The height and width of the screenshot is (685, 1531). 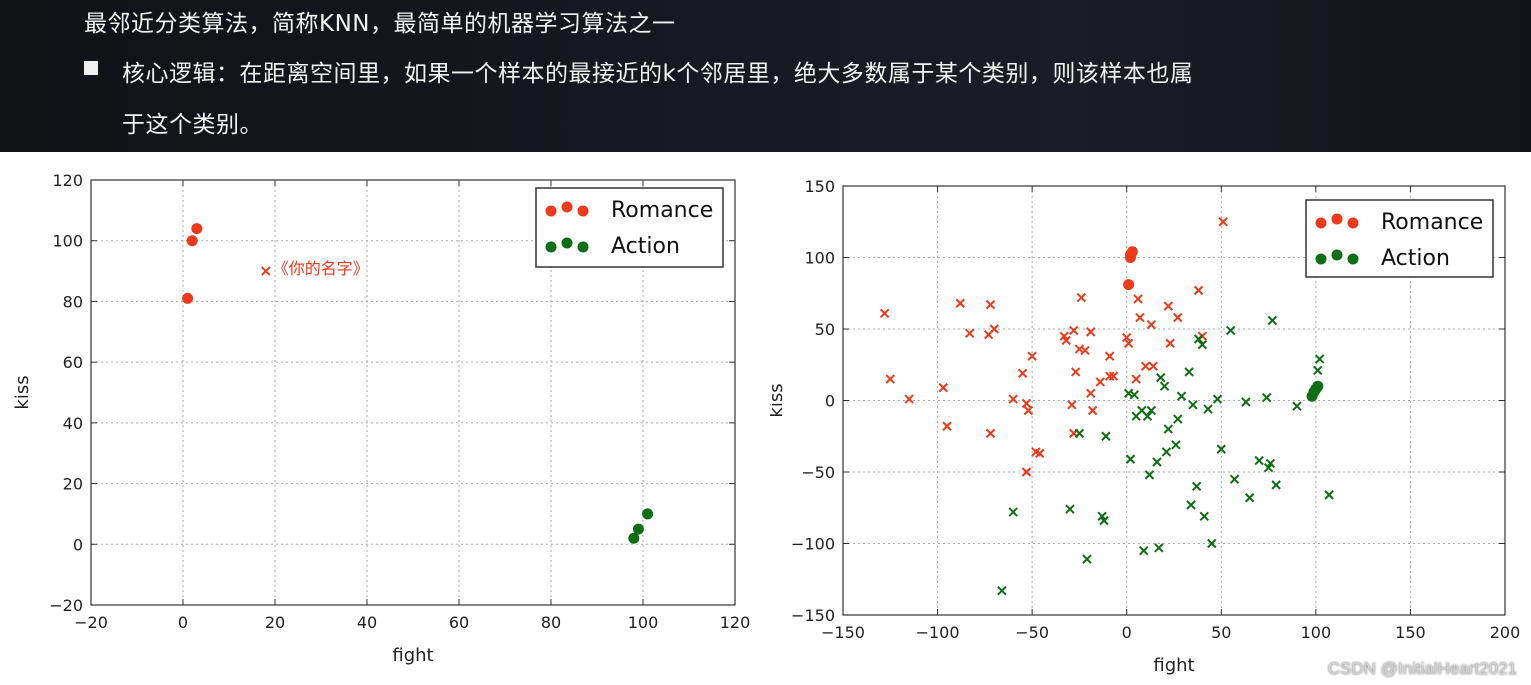 What do you see at coordinates (1399, 238) in the screenshot?
I see `legend-box` at bounding box center [1399, 238].